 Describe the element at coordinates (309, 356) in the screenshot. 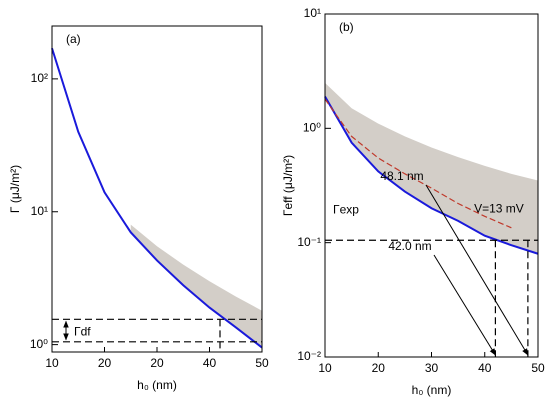

I see `y-tick-label: 10⁻²` at that location.